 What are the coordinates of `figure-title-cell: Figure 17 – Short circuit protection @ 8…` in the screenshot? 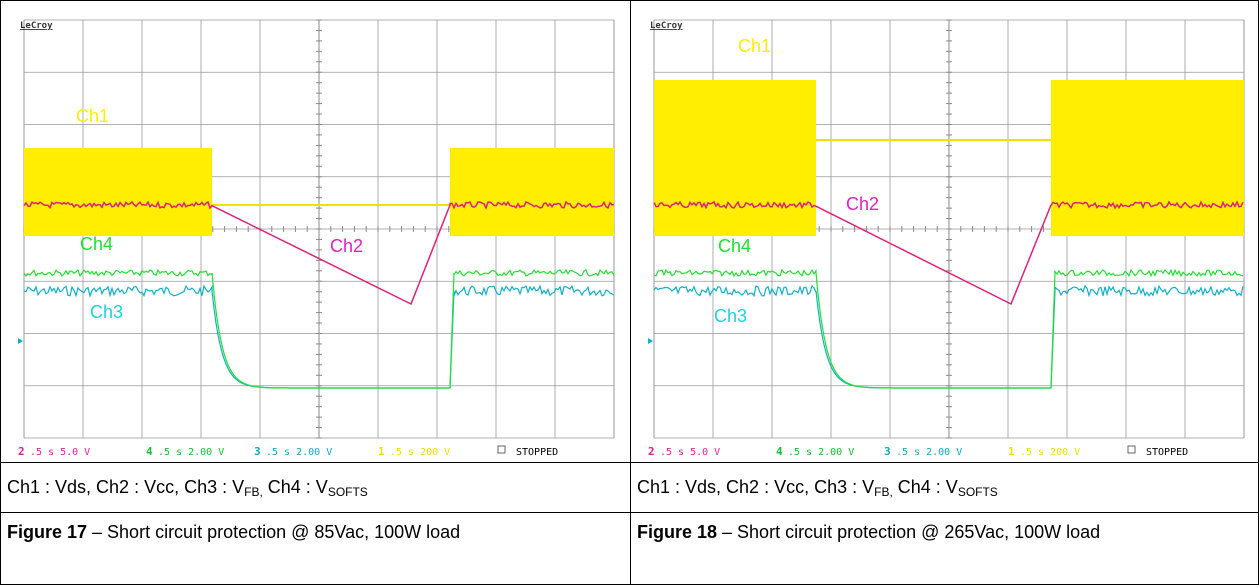 It's located at (315, 548).